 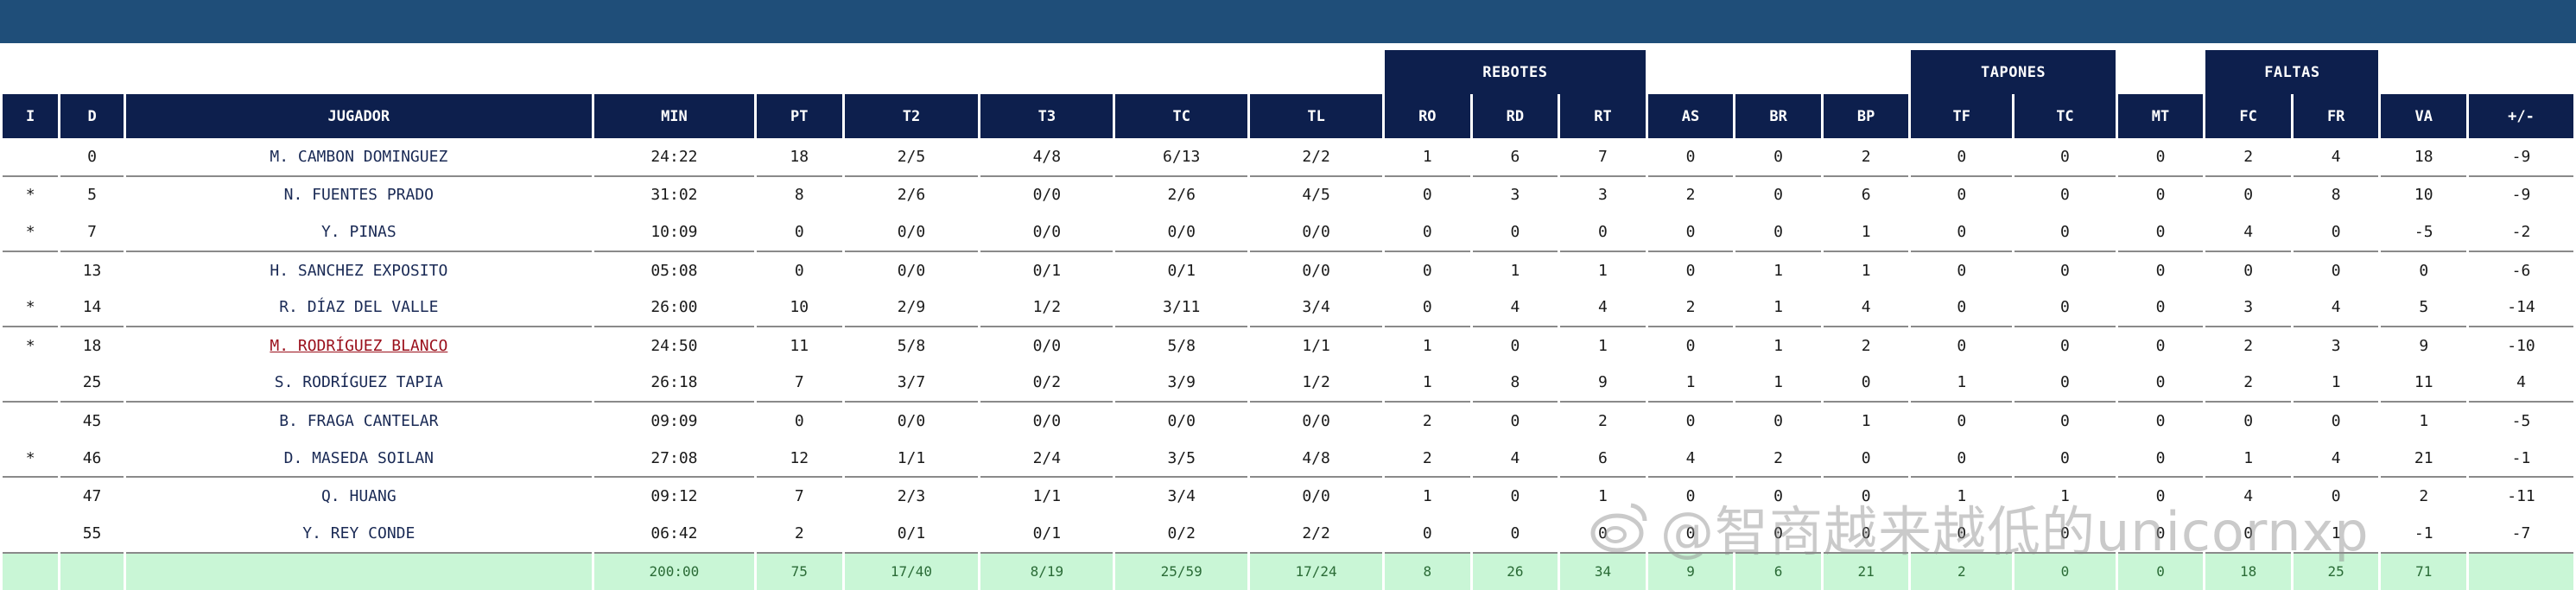 I want to click on total-ro: 8, so click(x=1427, y=571).